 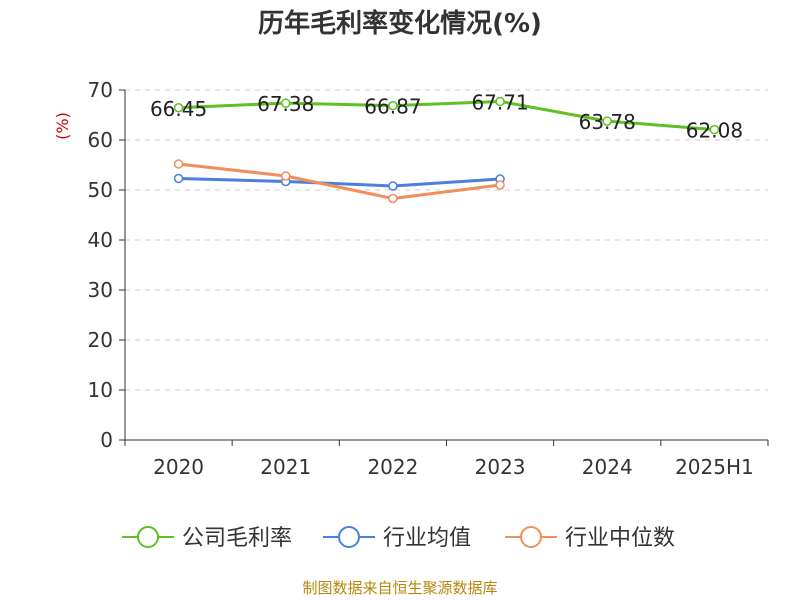 I want to click on data-label: 67.71, so click(x=499, y=102).